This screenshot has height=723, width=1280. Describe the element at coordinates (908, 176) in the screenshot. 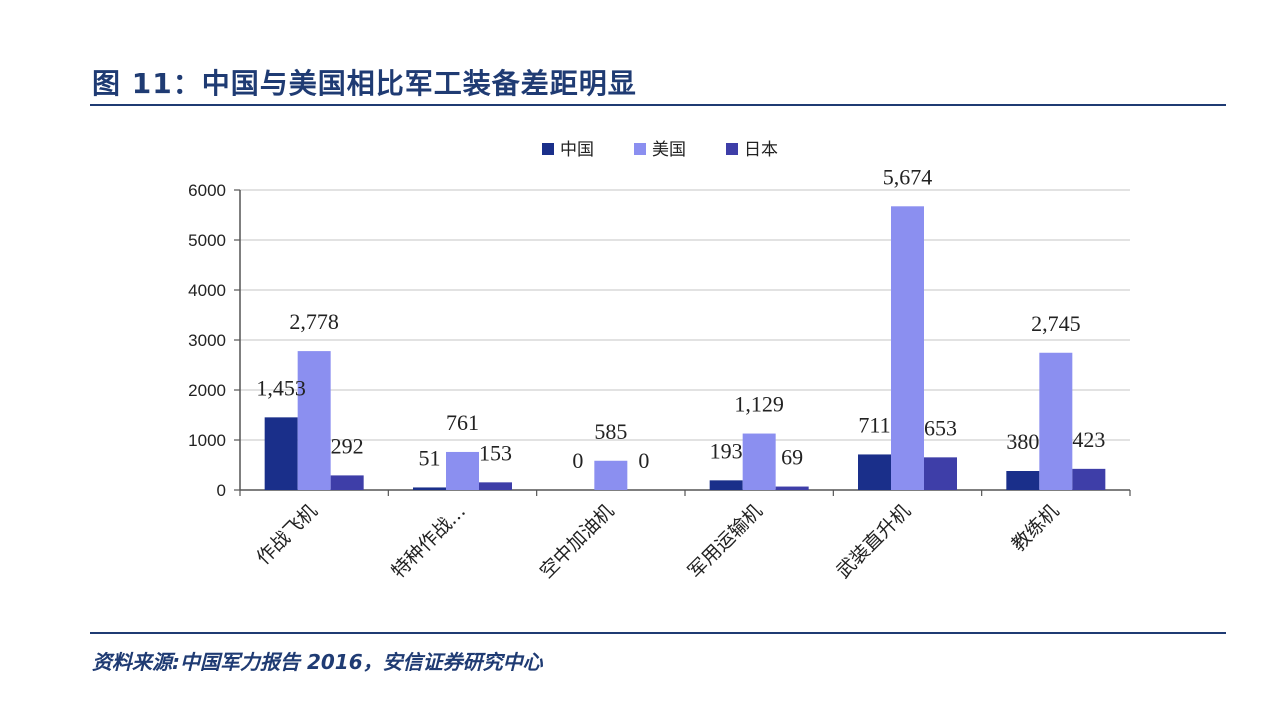

I see `data-label: 5,674` at that location.